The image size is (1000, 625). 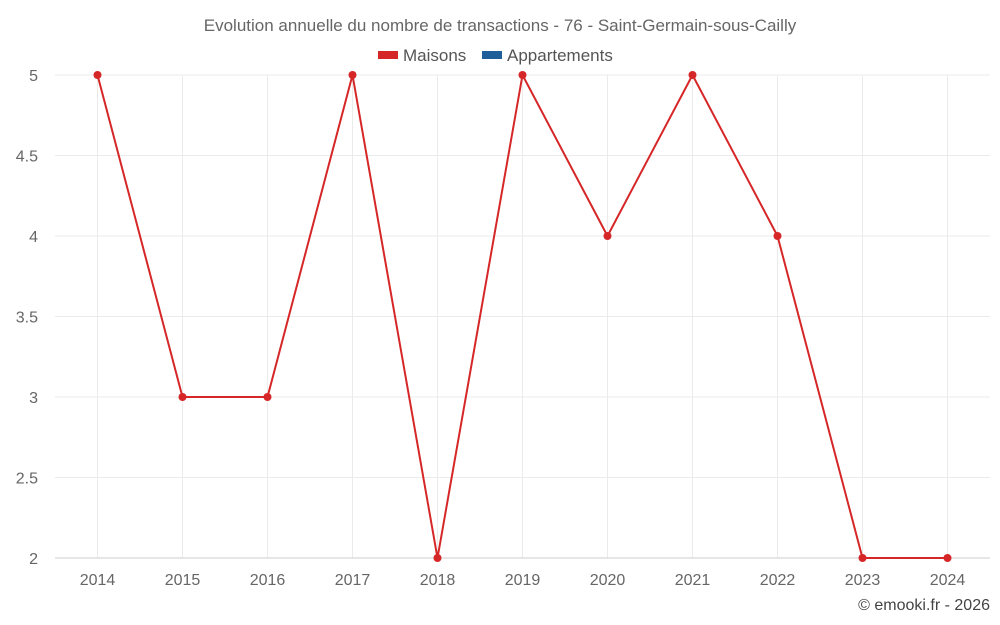 What do you see at coordinates (353, 580) in the screenshot?
I see `x-tick-label: 2017` at bounding box center [353, 580].